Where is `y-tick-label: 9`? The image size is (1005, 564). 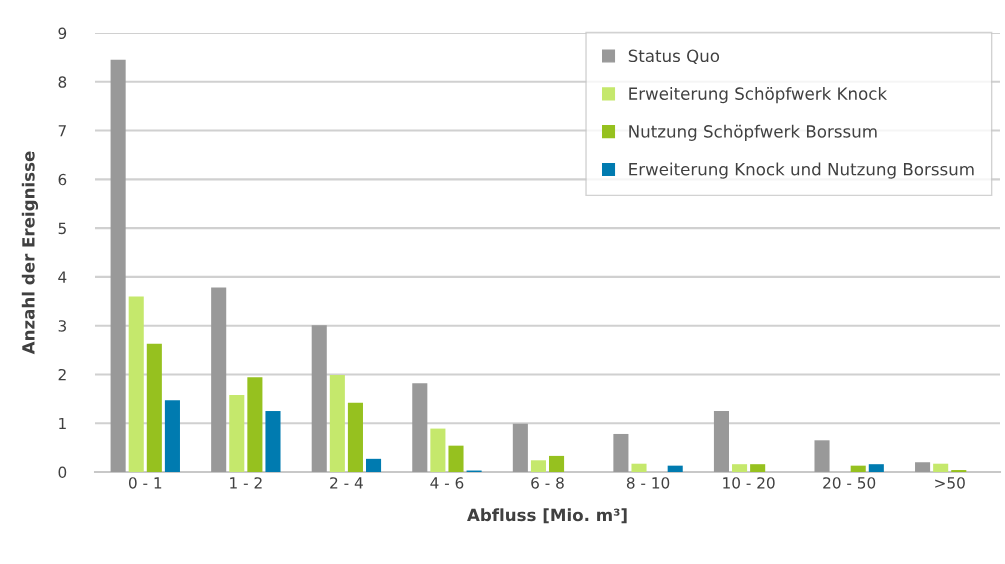
y-tick-label: 9 is located at coordinates (62, 33).